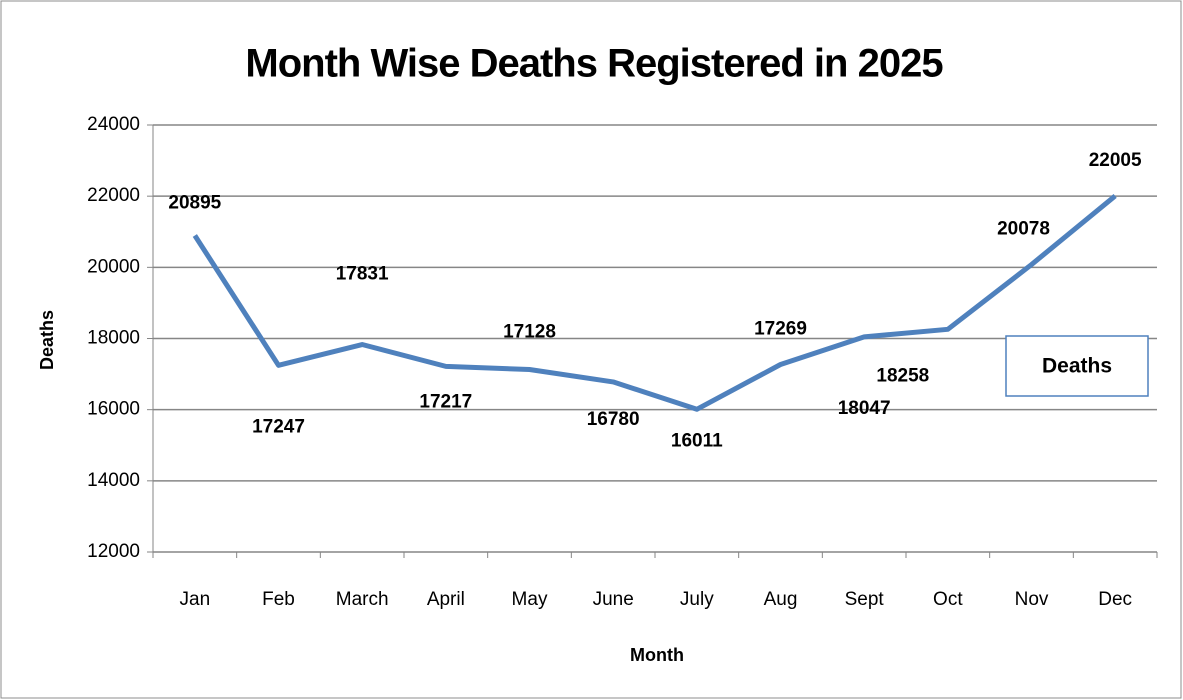 The height and width of the screenshot is (700, 1183). I want to click on y-tick-label: 12000, so click(113, 551).